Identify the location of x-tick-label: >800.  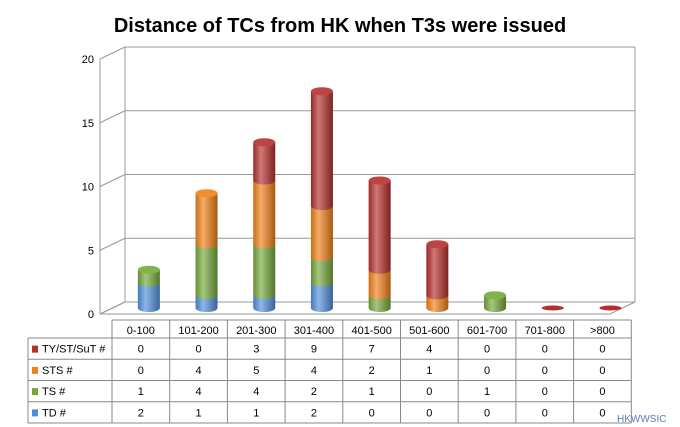
(602, 331).